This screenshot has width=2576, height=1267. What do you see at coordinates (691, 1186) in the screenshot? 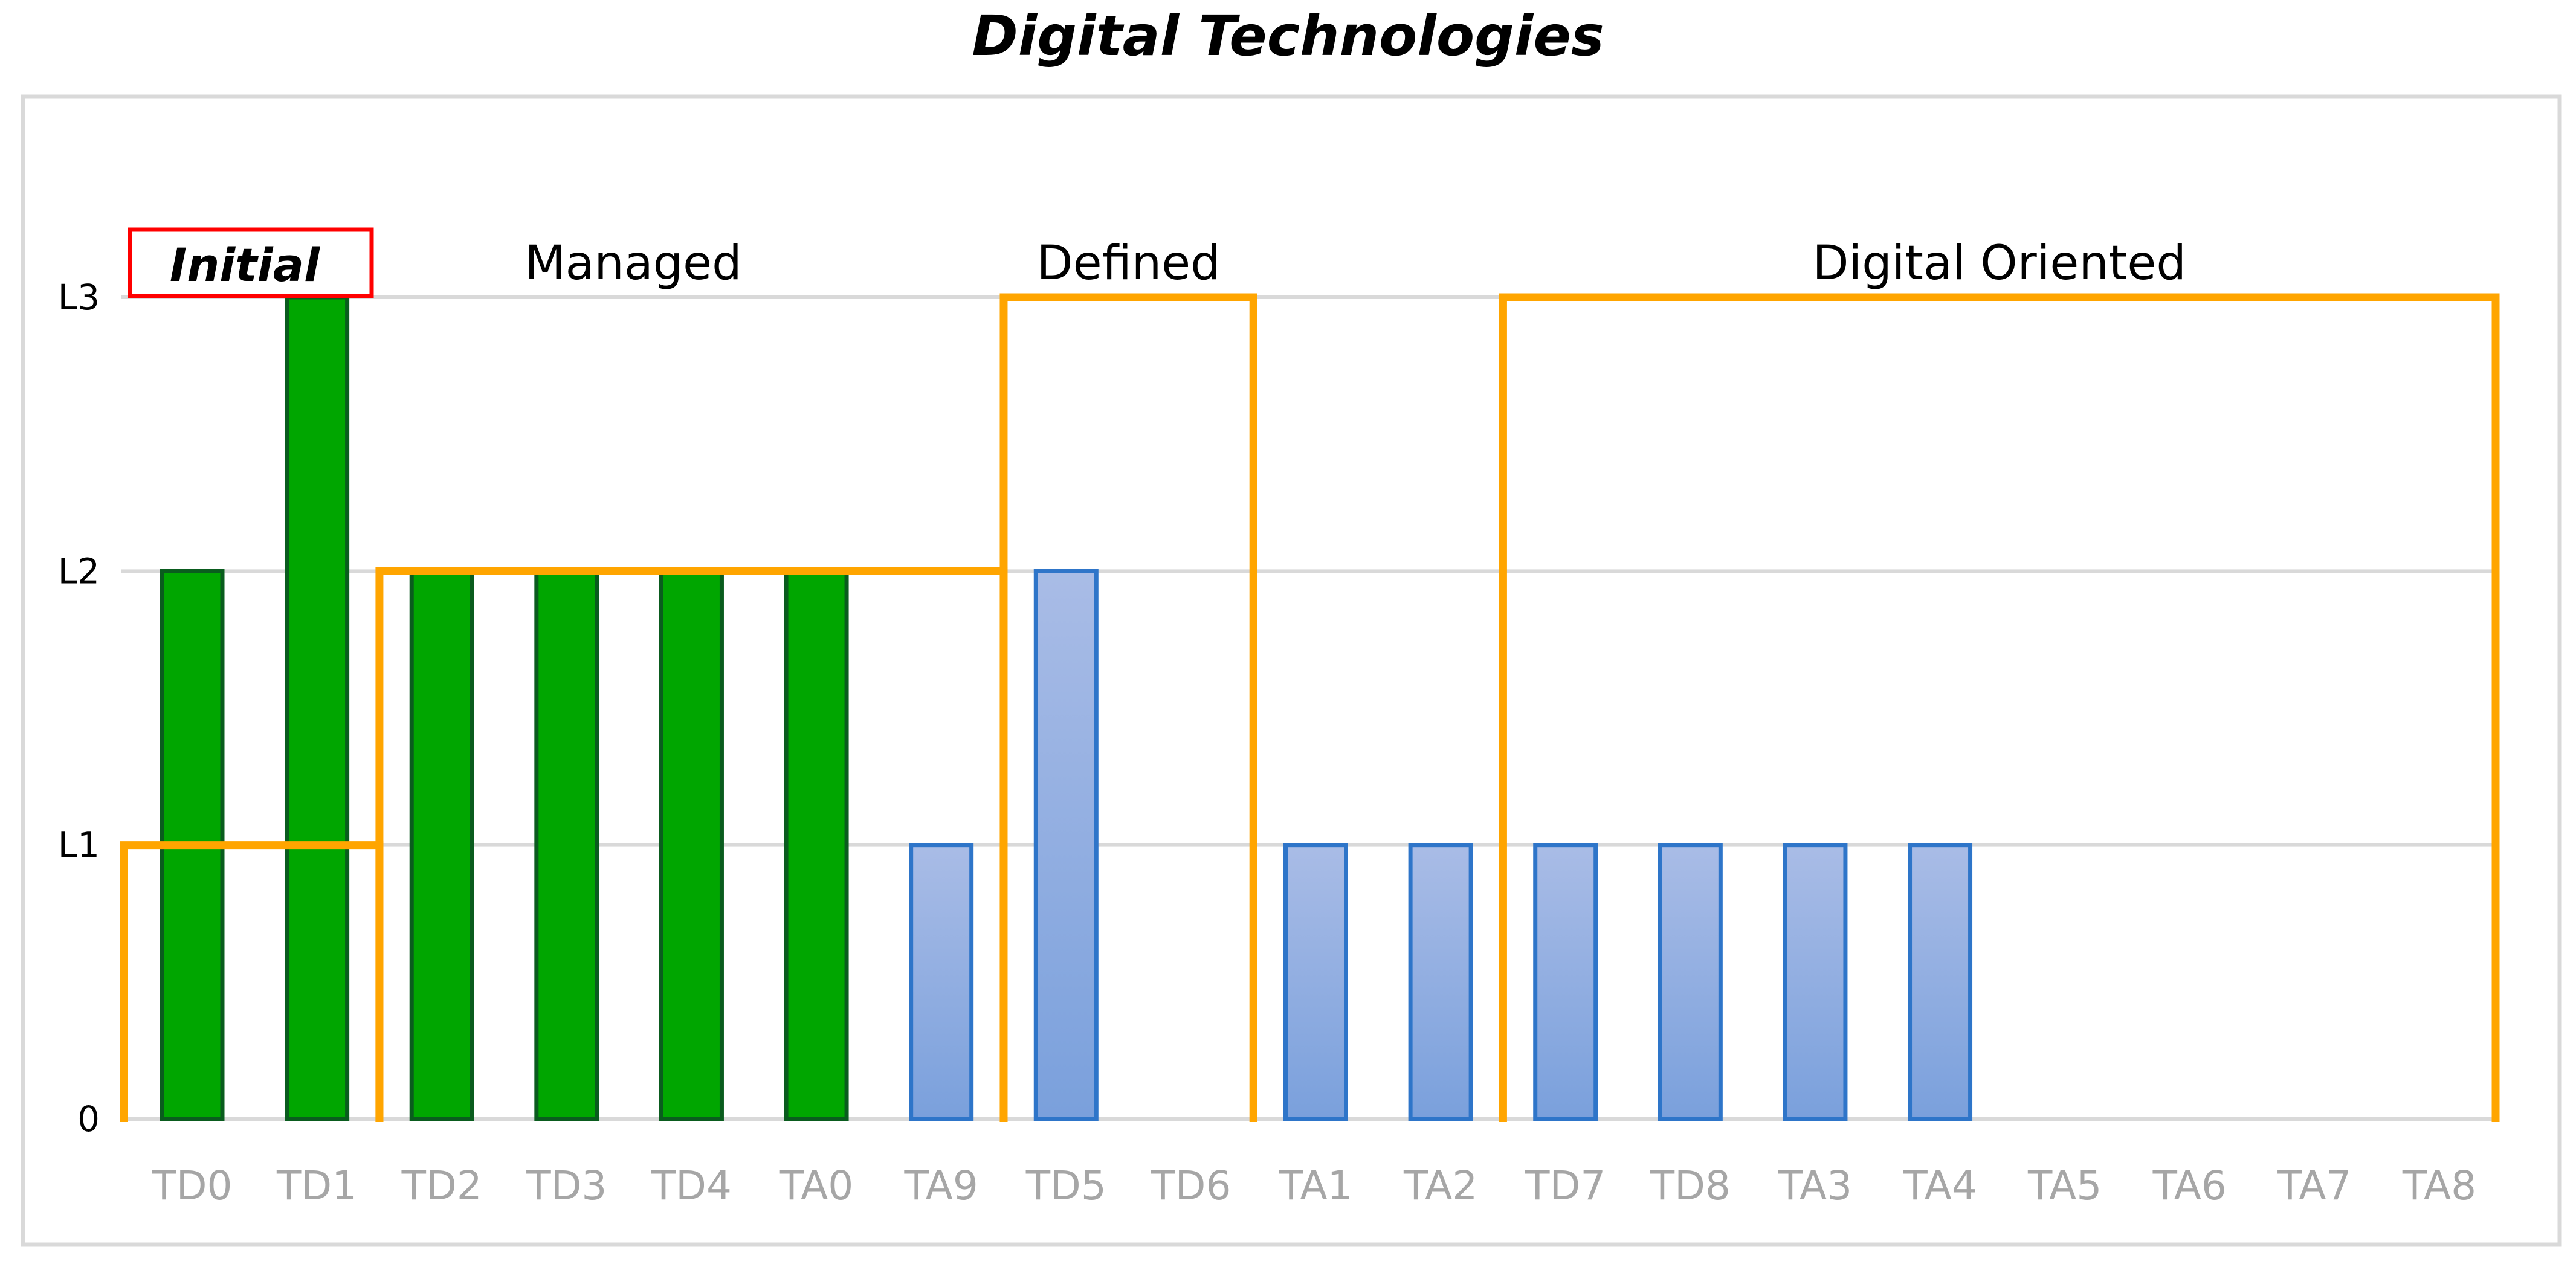
I see `x-tick-label: TD4` at bounding box center [691, 1186].